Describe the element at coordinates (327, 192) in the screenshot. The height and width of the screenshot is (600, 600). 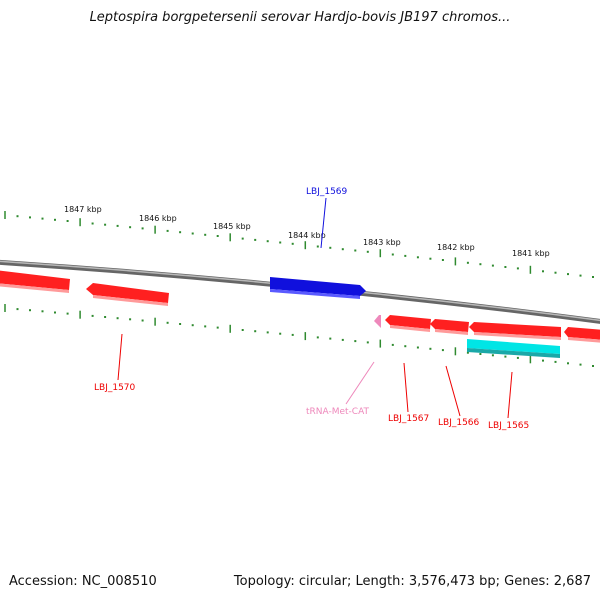
I see `gene-label-lbj-1569: LBJ_1569` at that location.